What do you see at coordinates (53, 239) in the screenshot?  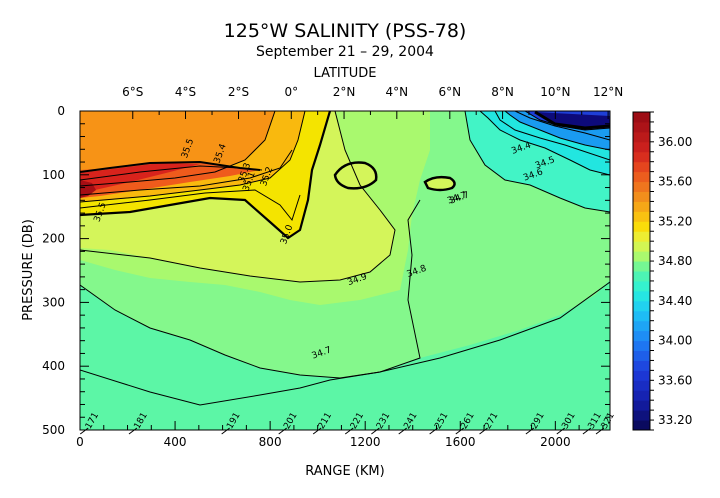 I see `y-tick-label: 200` at bounding box center [53, 239].